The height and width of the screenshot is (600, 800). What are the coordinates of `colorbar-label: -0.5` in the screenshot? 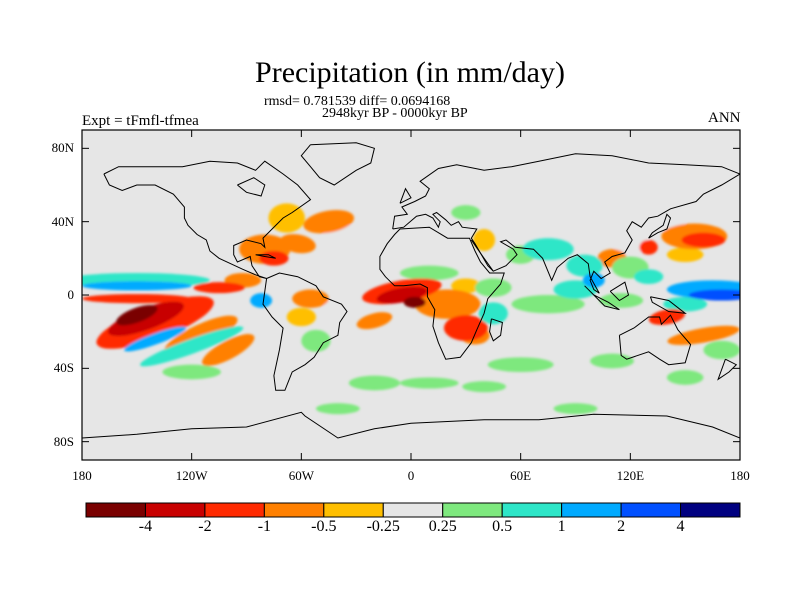 It's located at (324, 526).